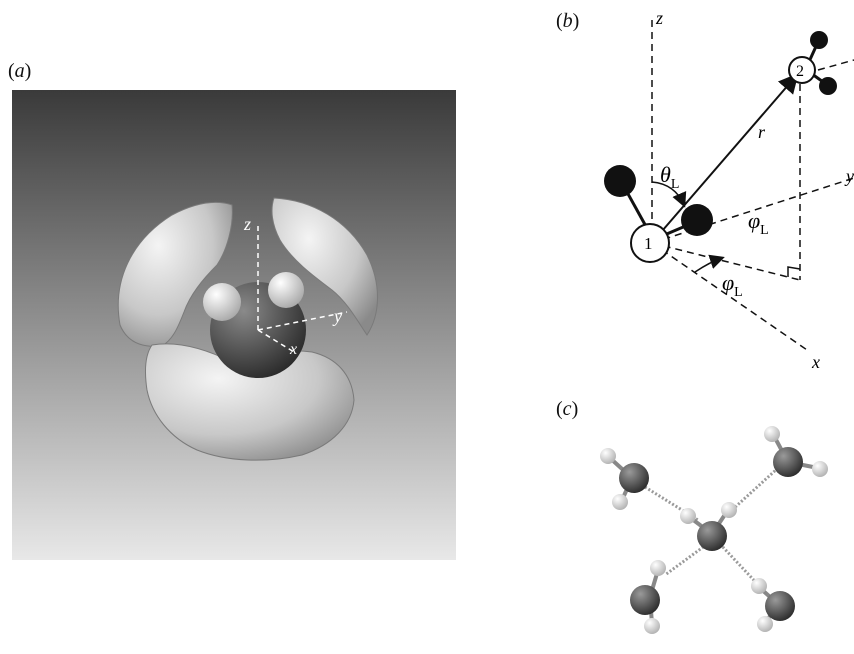 This screenshot has height=654, width=854. Describe the element at coordinates (675, 184) in the screenshot. I see `theta-sub: L` at that location.